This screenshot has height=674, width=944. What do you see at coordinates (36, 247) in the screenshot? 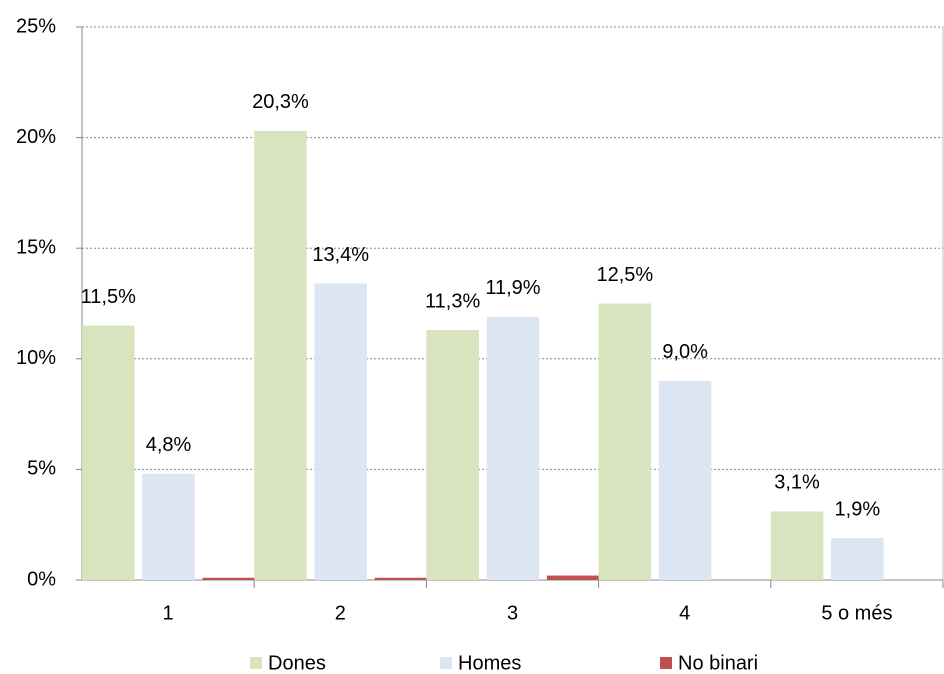
I see `y-tick-label: 15%` at bounding box center [36, 247].